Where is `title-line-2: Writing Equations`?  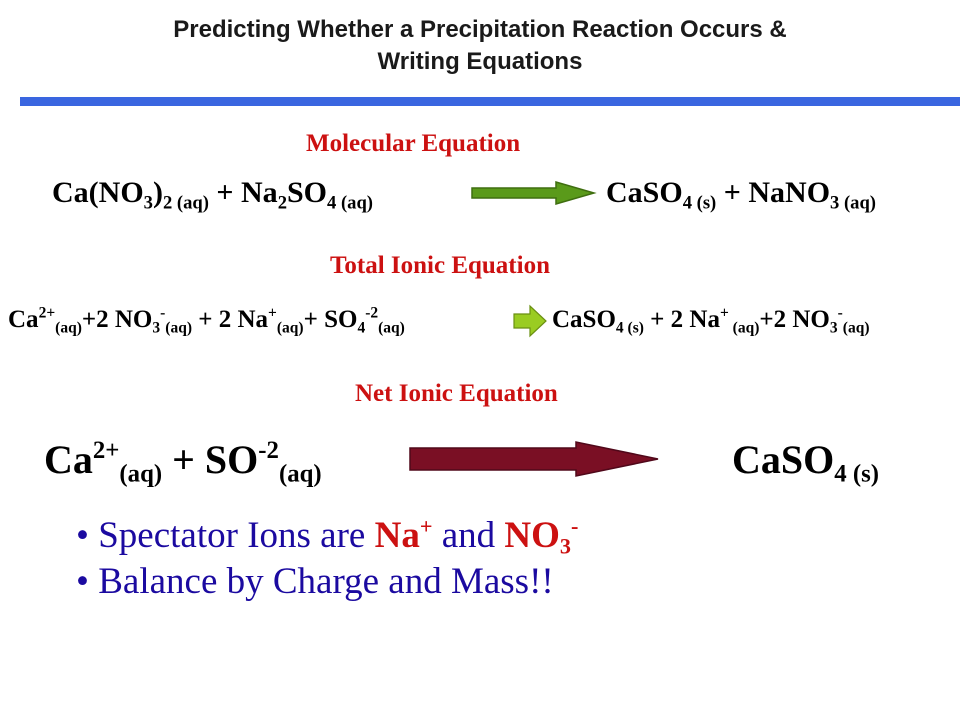
title-line-2: Writing Equations is located at coordinates (480, 61).